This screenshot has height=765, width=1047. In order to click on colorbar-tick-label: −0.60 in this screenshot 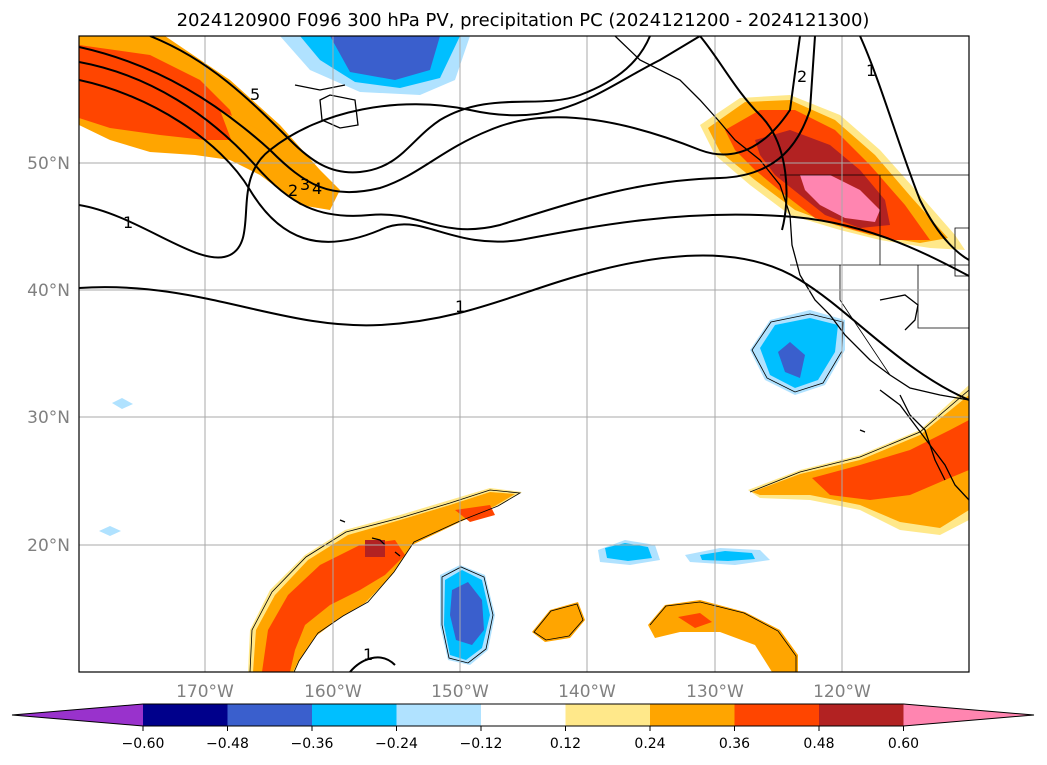, I will do `click(143, 744)`.